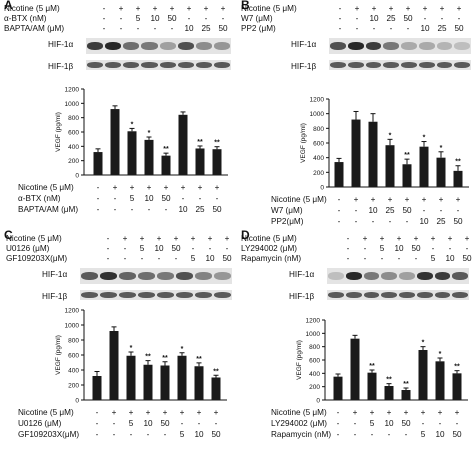 This screenshot has width=474, height=454. Describe the element at coordinates (304, 44) in the screenshot. I see `blot-label-hif1a: HIF-1α` at that location.